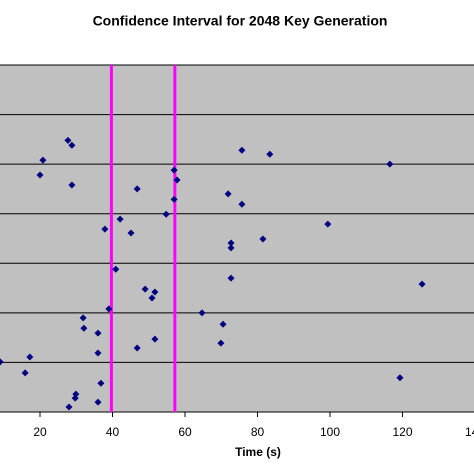 Image resolution: width=474 pixels, height=474 pixels. What do you see at coordinates (258, 432) in the screenshot?
I see `x-tick-label: 80` at bounding box center [258, 432].